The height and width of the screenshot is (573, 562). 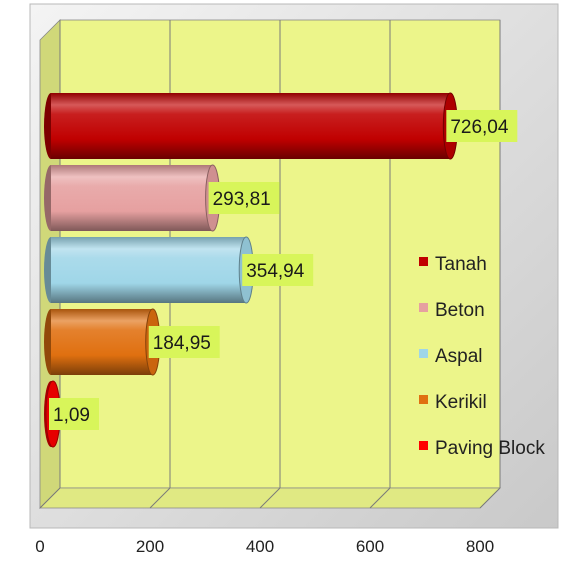 What do you see at coordinates (490, 448) in the screenshot?
I see `legend-entry: Paving Block` at bounding box center [490, 448].